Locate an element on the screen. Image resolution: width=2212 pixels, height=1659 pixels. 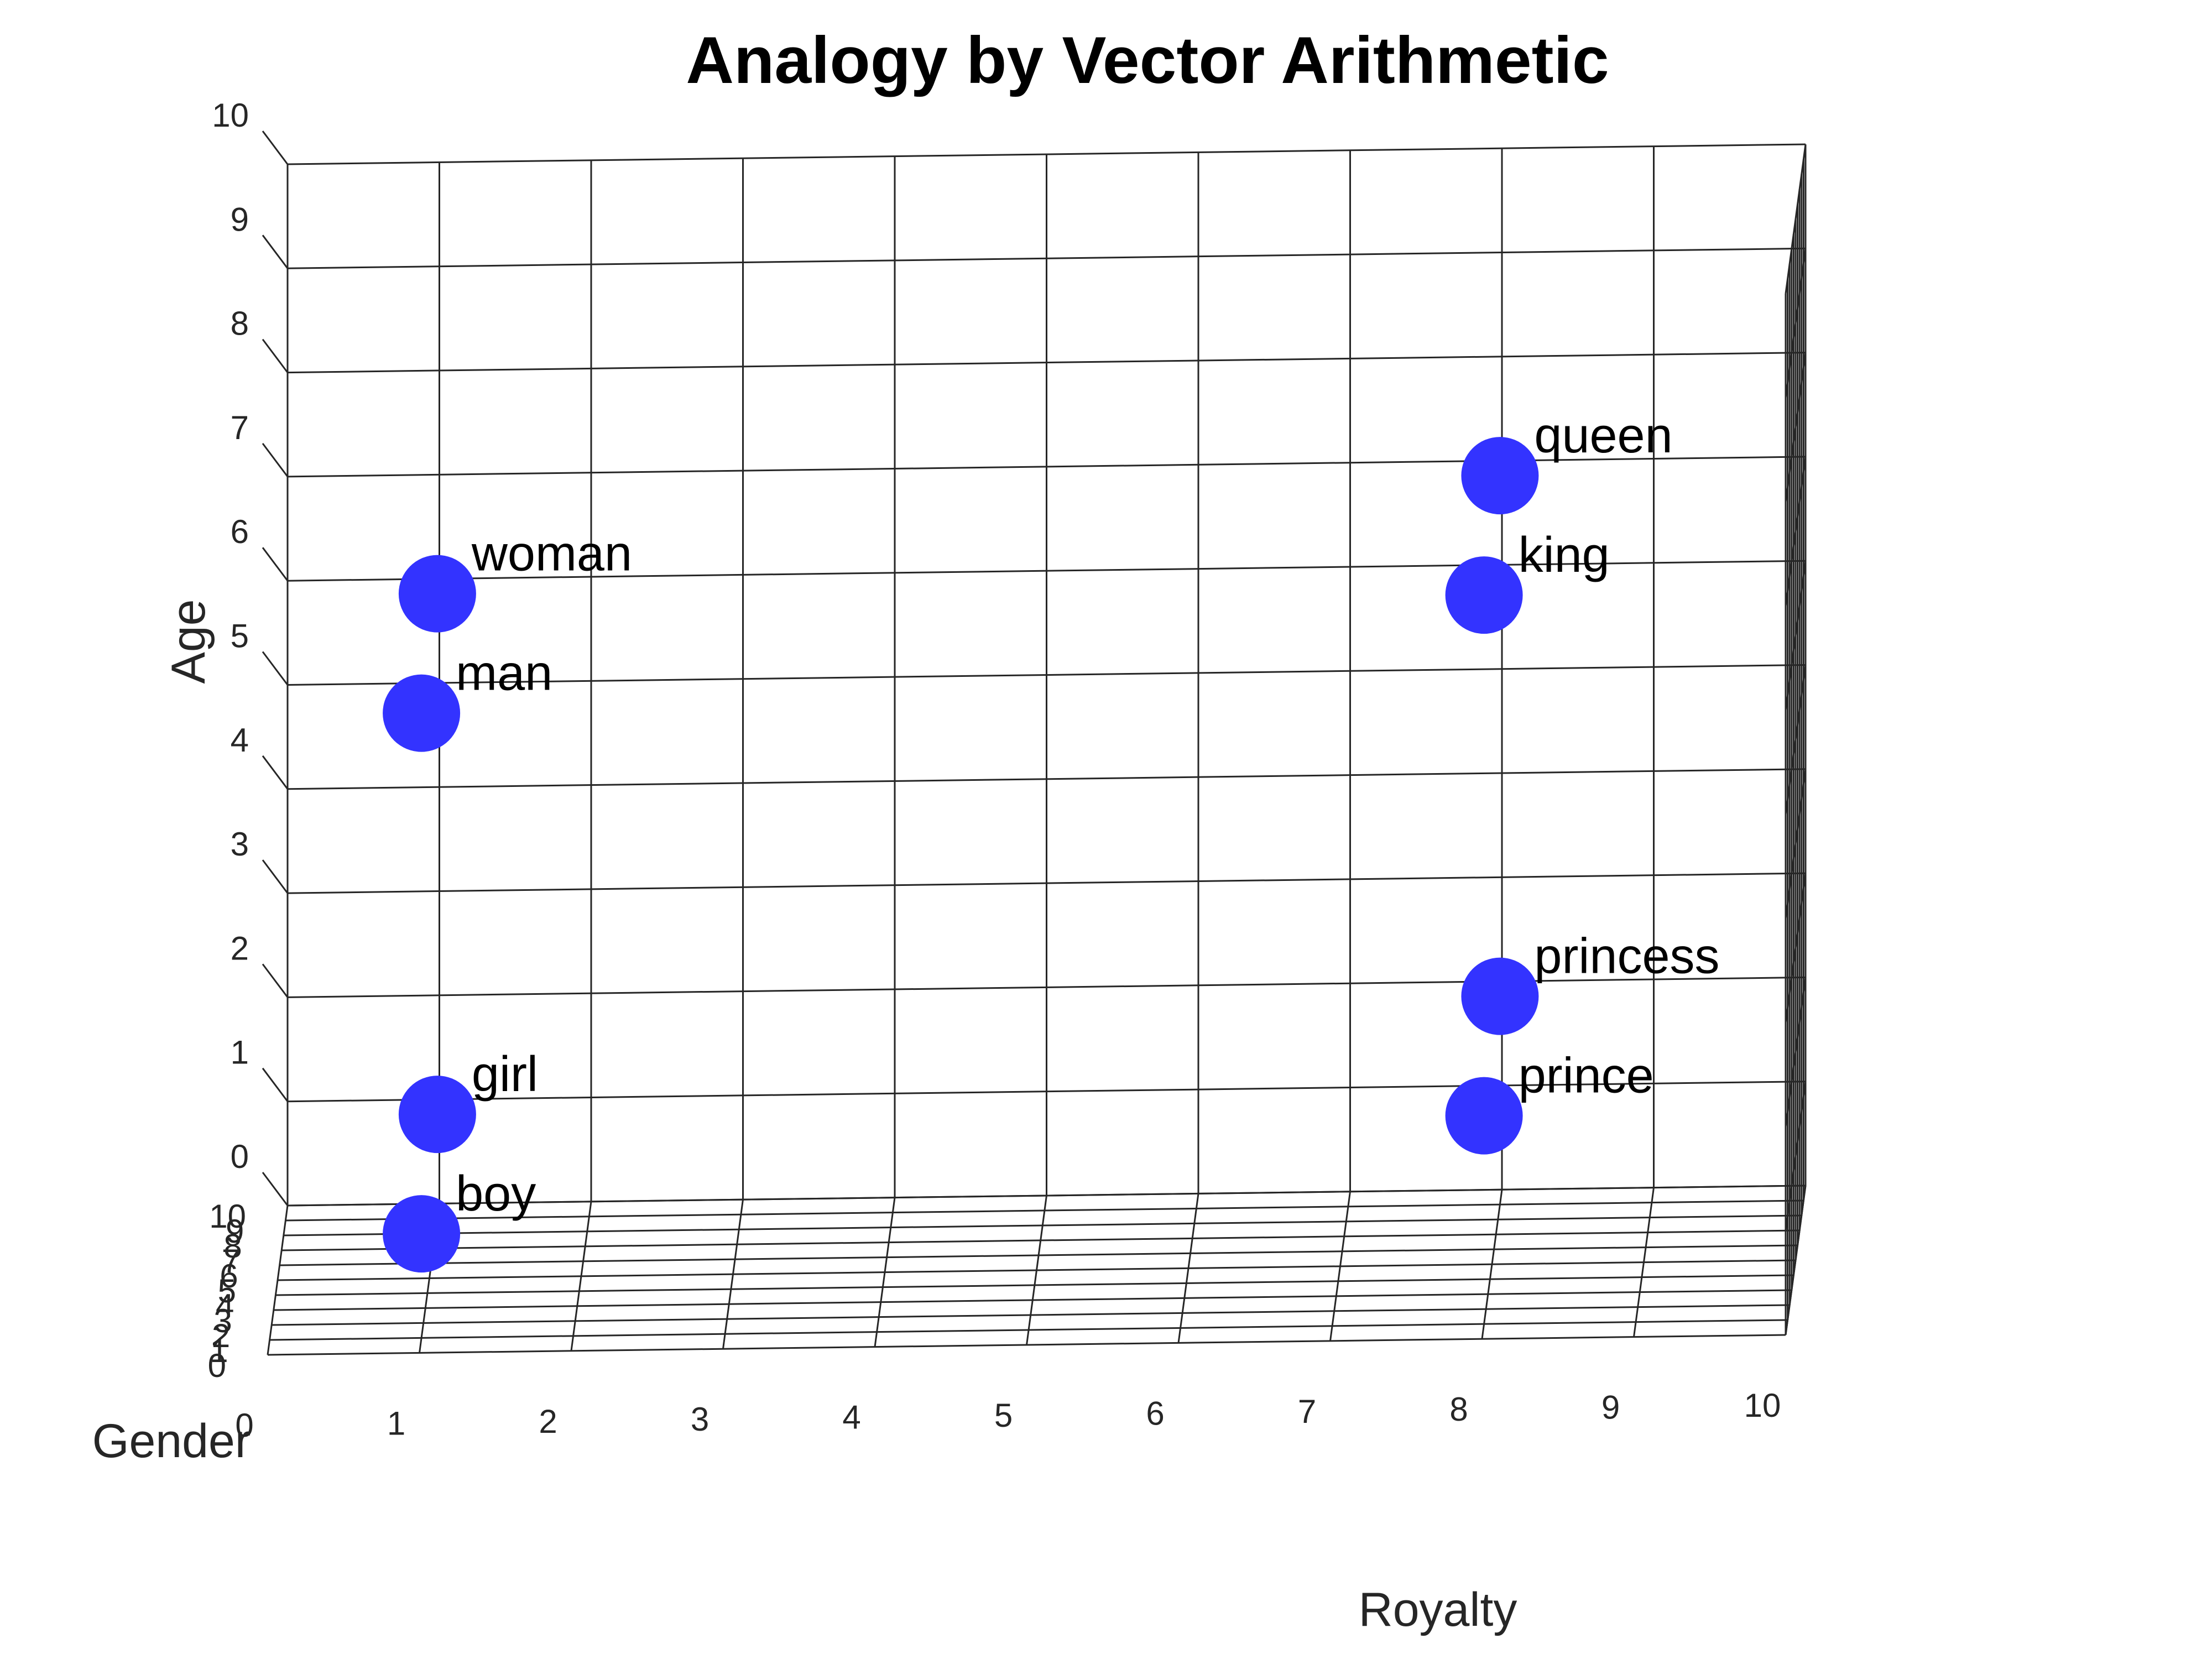
y-tick-label: 8 is located at coordinates (233, 1246).